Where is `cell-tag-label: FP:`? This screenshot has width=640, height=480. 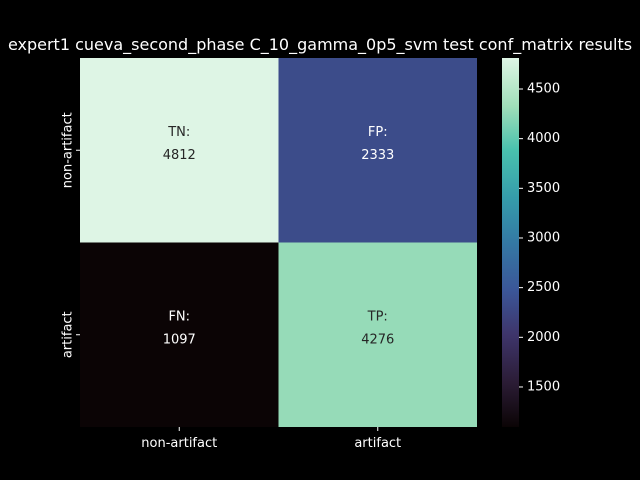
cell-tag-label: FP: is located at coordinates (378, 132).